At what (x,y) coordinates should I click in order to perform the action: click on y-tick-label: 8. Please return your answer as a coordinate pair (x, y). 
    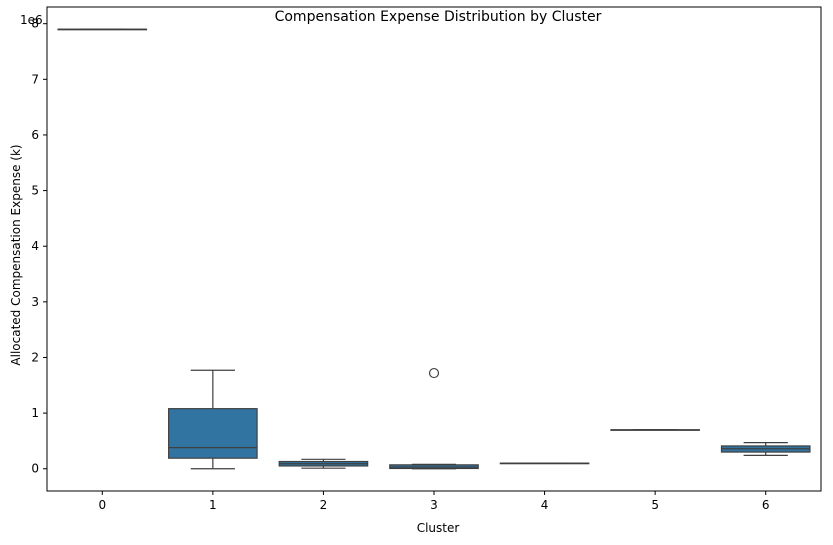
    Looking at the image, I should click on (35, 24).